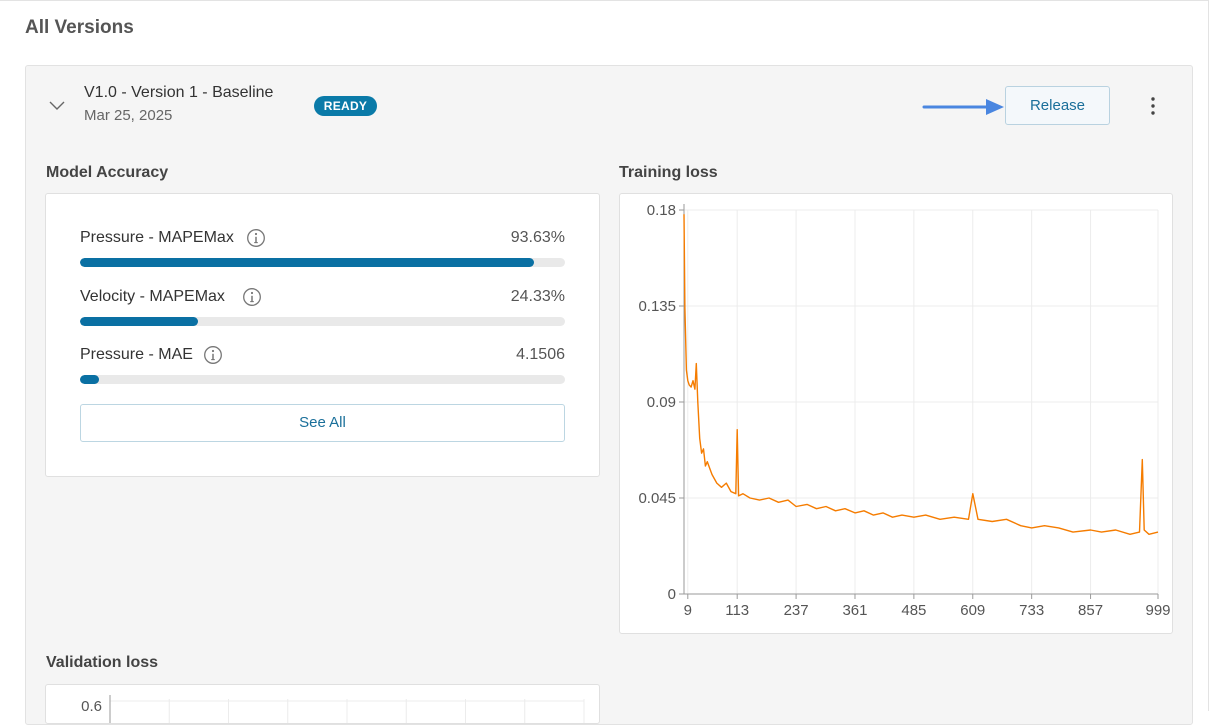 Image resolution: width=1210 pixels, height=725 pixels. What do you see at coordinates (657, 498) in the screenshot?
I see `y-tick-label: 0.045` at bounding box center [657, 498].